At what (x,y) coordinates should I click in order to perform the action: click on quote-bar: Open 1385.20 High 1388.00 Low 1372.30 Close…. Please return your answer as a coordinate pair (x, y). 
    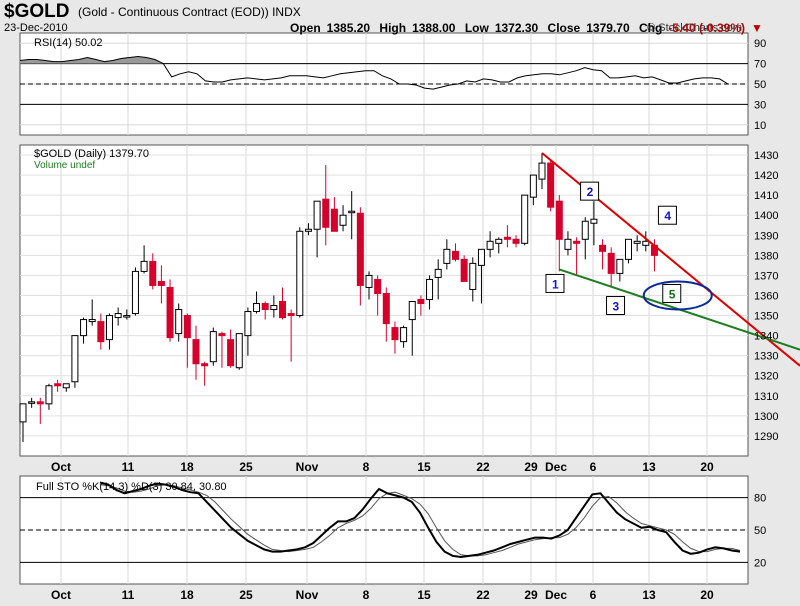
    Looking at the image, I should click on (529, 28).